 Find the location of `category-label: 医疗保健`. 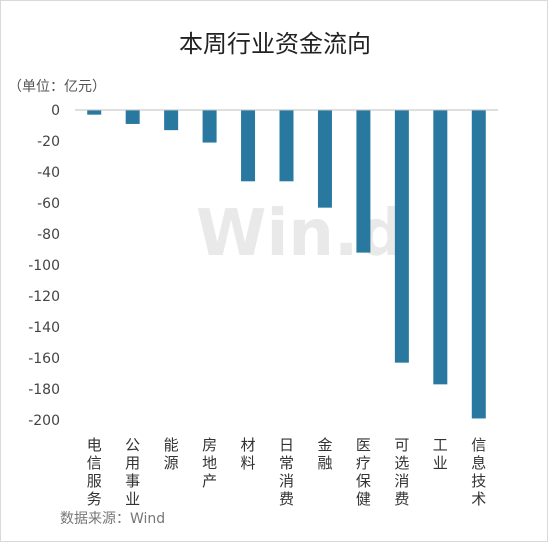

category-label: 医疗保健 is located at coordinates (363, 472).